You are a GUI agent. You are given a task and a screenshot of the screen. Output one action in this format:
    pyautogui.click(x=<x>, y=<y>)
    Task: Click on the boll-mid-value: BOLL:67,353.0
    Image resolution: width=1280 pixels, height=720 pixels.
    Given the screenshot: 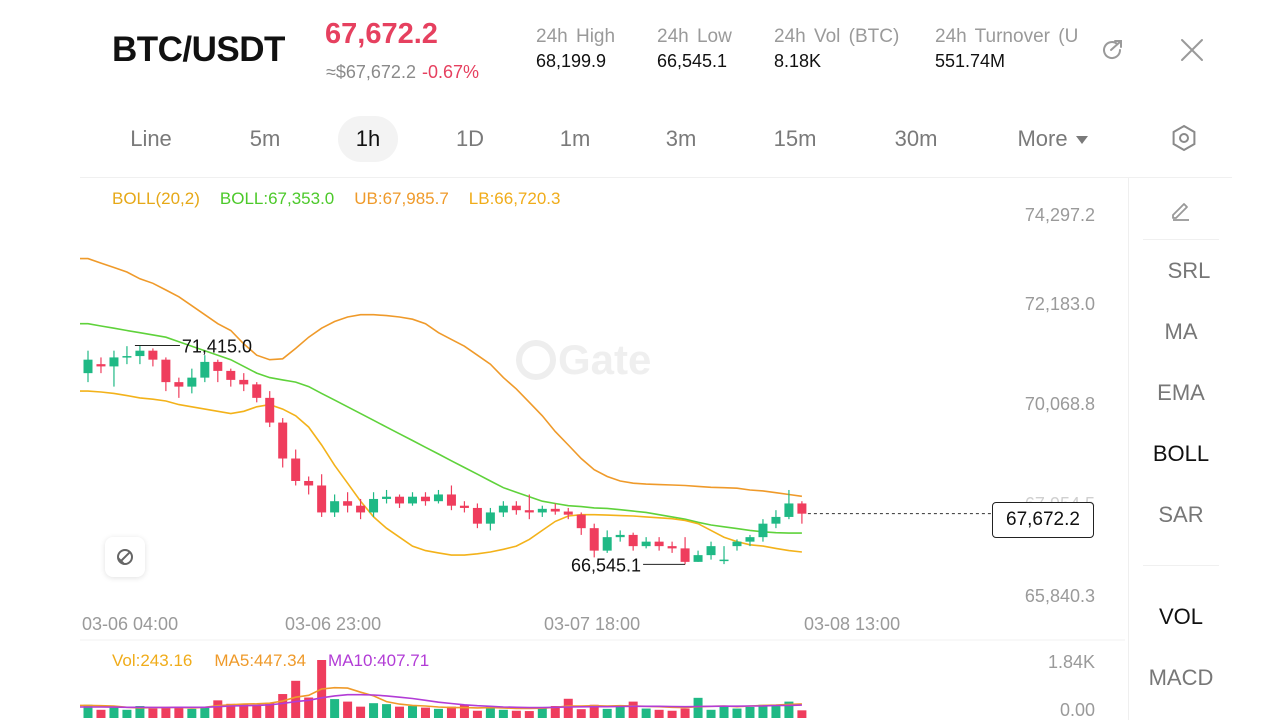 What is the action you would take?
    pyautogui.click(x=277, y=198)
    